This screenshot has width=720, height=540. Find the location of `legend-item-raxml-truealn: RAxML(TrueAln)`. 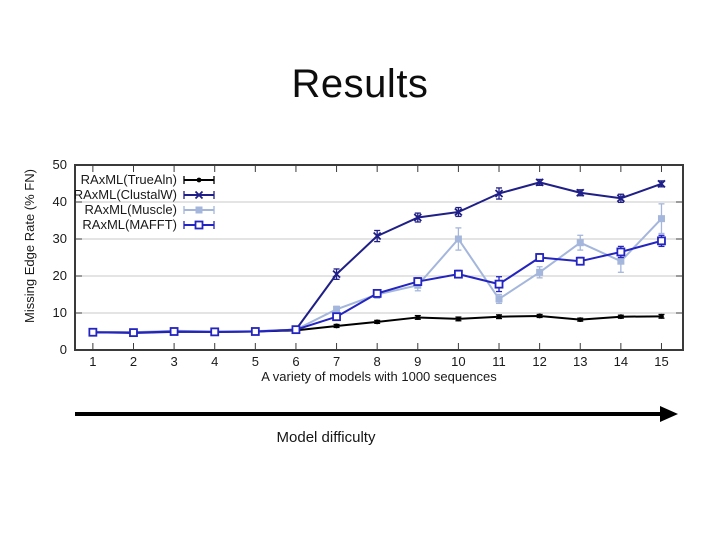

legend-item-raxml-truealn: RAxML(TrueAln) is located at coordinates (148, 179).